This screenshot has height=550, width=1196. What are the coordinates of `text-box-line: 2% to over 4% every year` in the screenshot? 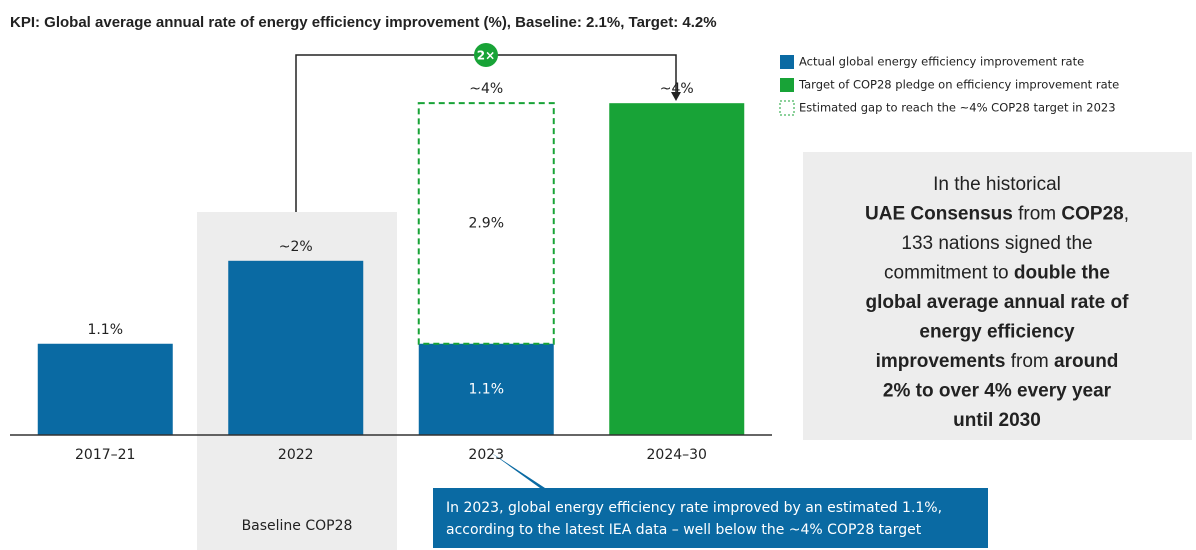 It's located at (997, 391).